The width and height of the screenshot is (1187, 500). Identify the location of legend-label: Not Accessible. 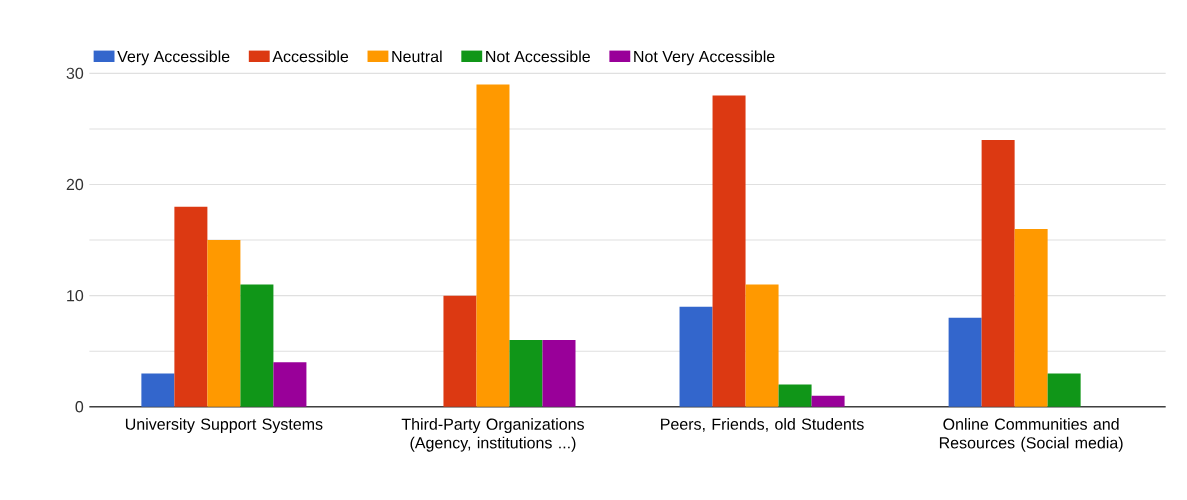
(538, 56).